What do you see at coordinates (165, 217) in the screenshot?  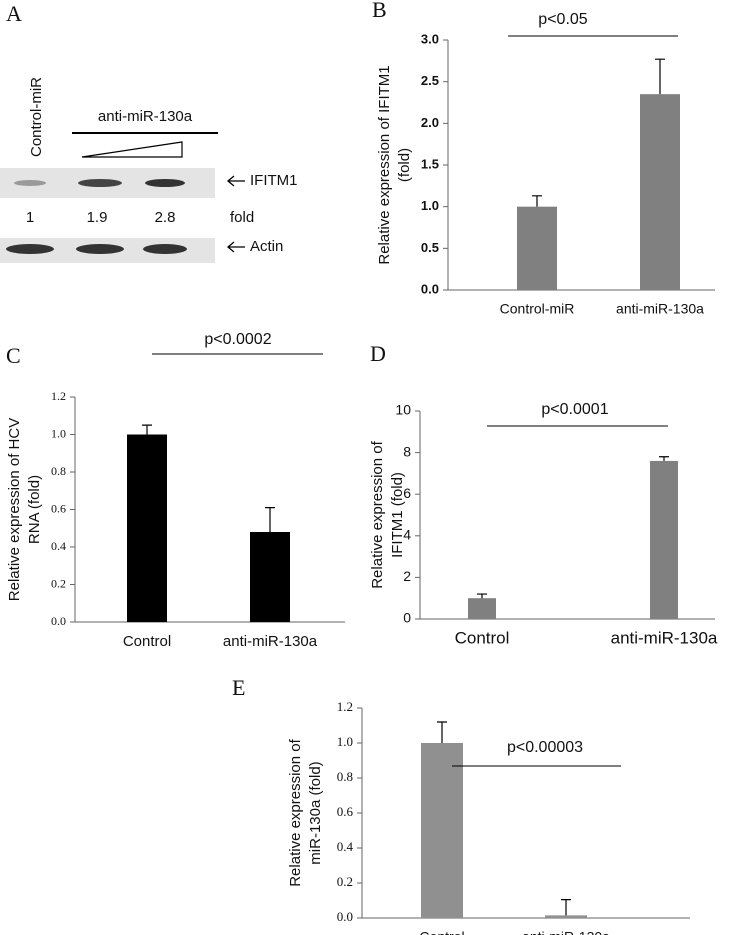 I see `fold-value: 2.8` at bounding box center [165, 217].